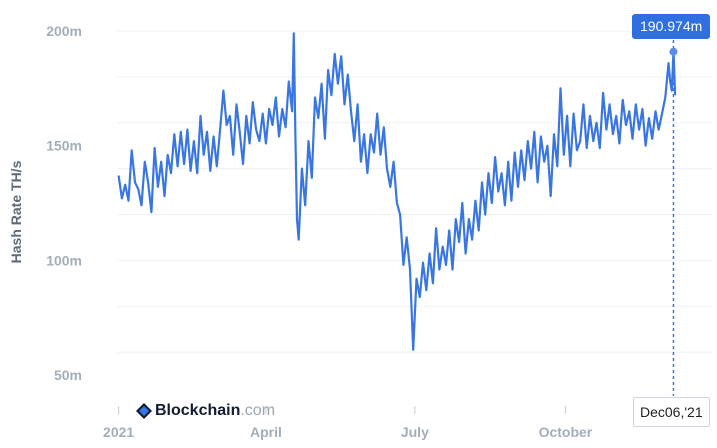  Describe the element at coordinates (673, 51) in the screenshot. I see `hover-marker` at that location.